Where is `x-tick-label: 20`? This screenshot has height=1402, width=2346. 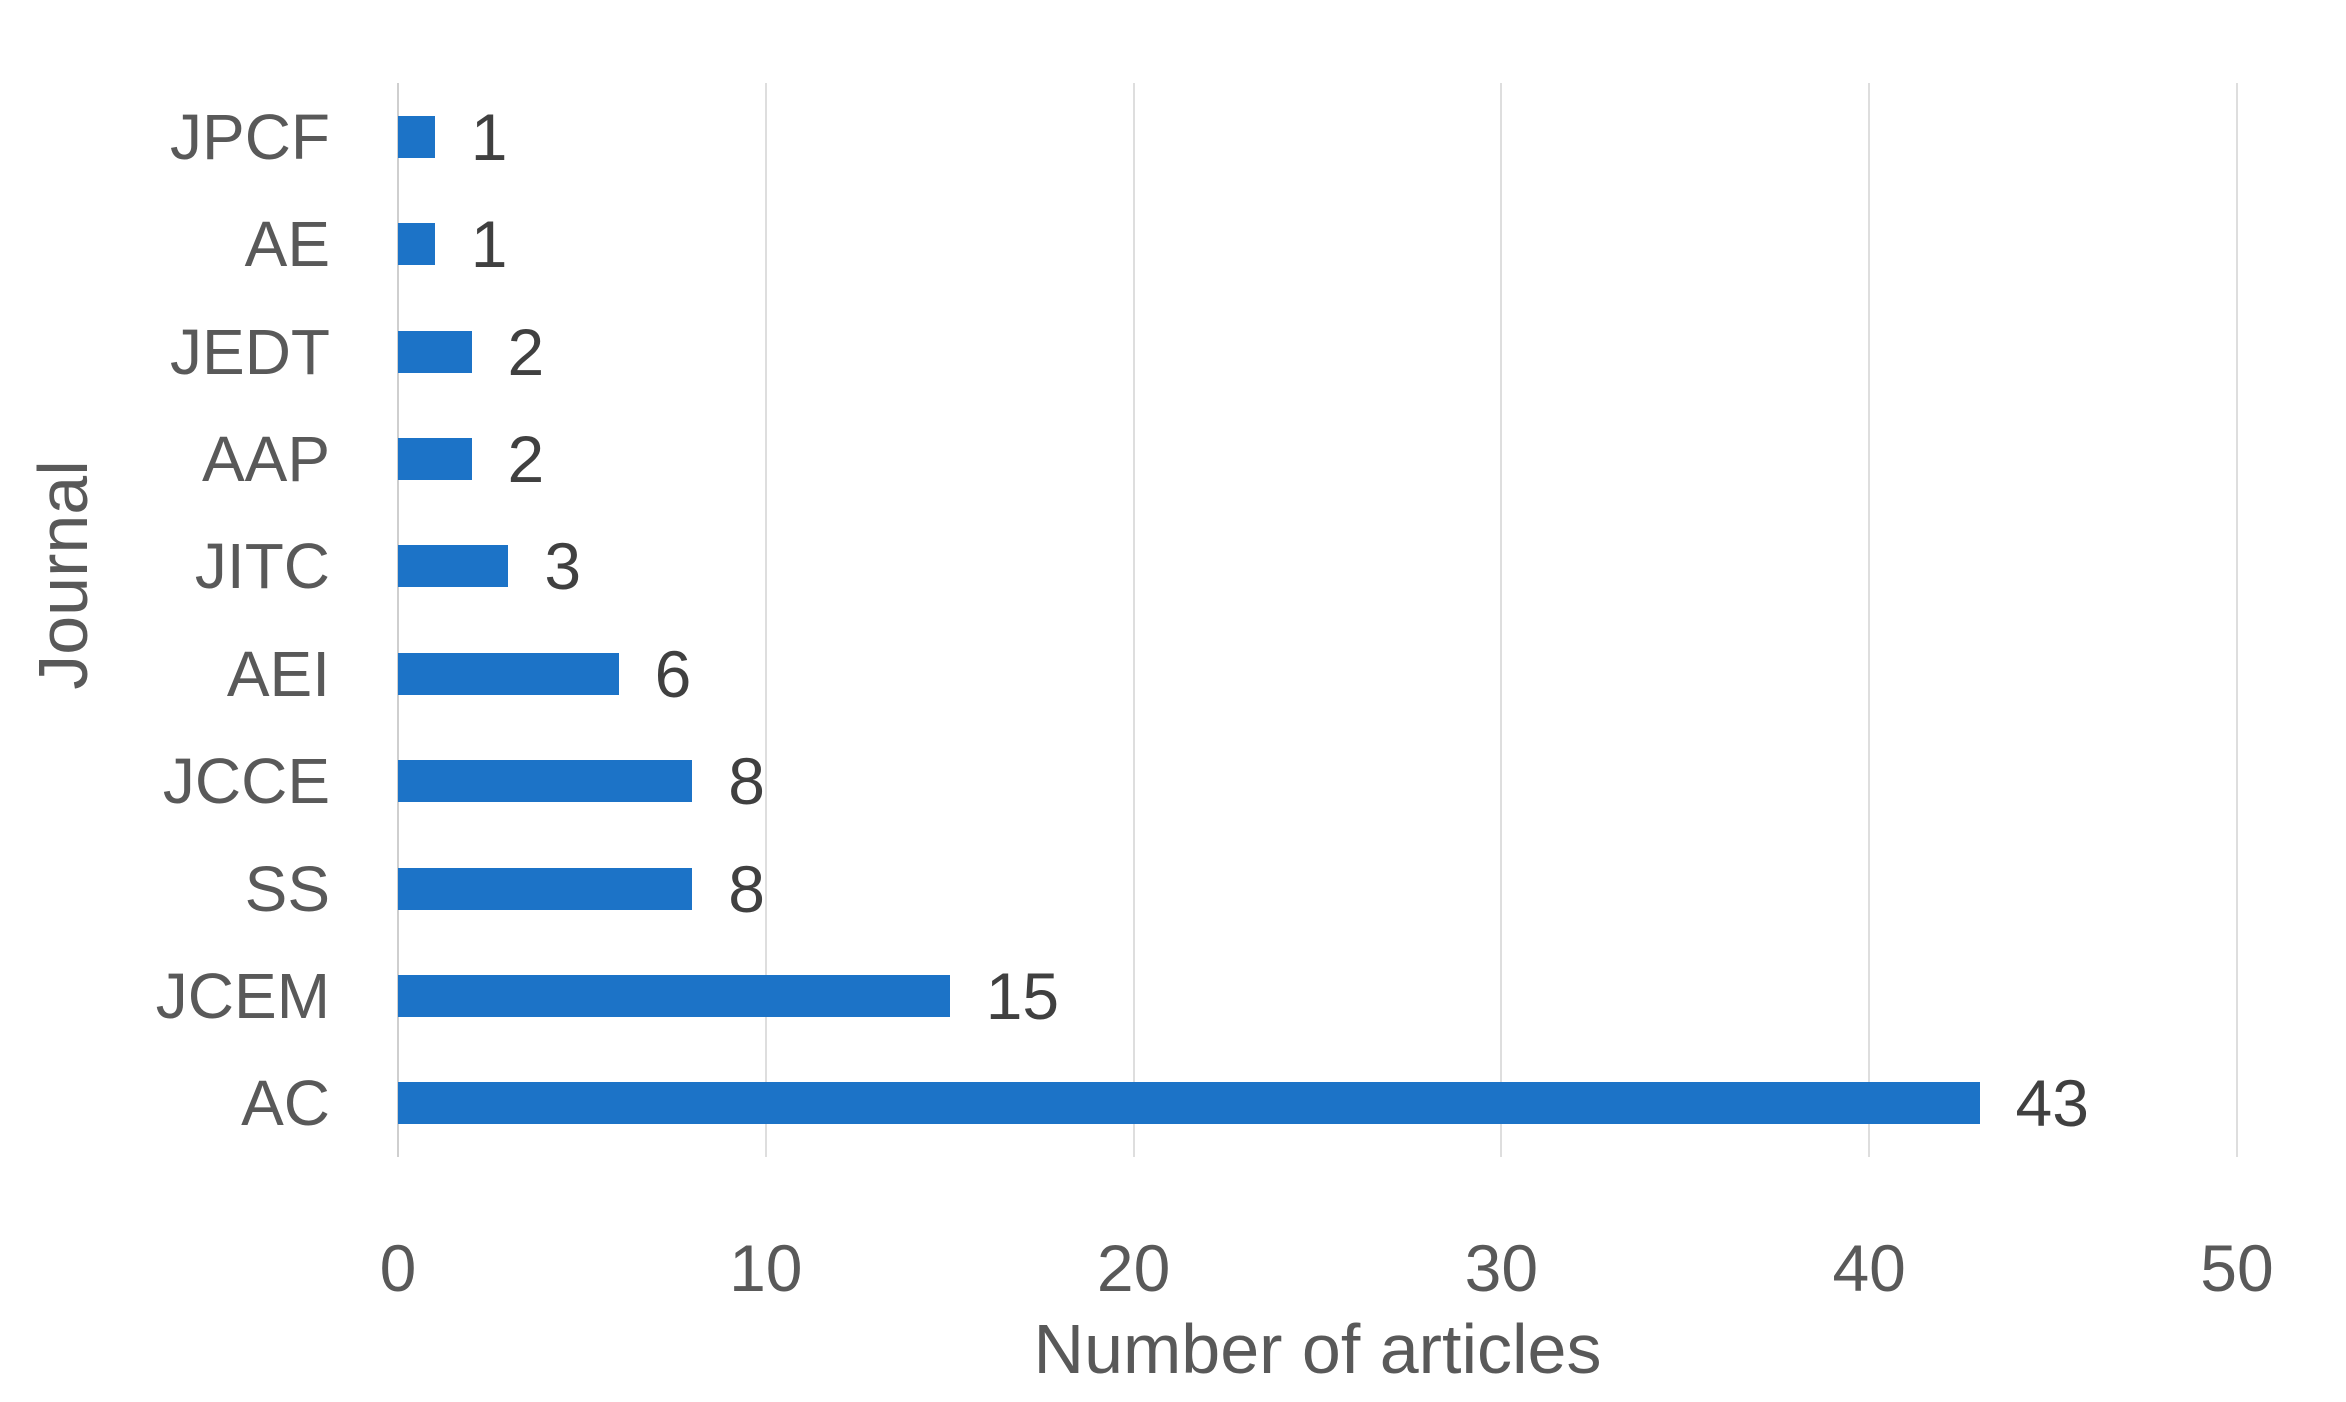
x-tick-label: 20 is located at coordinates (1133, 1268).